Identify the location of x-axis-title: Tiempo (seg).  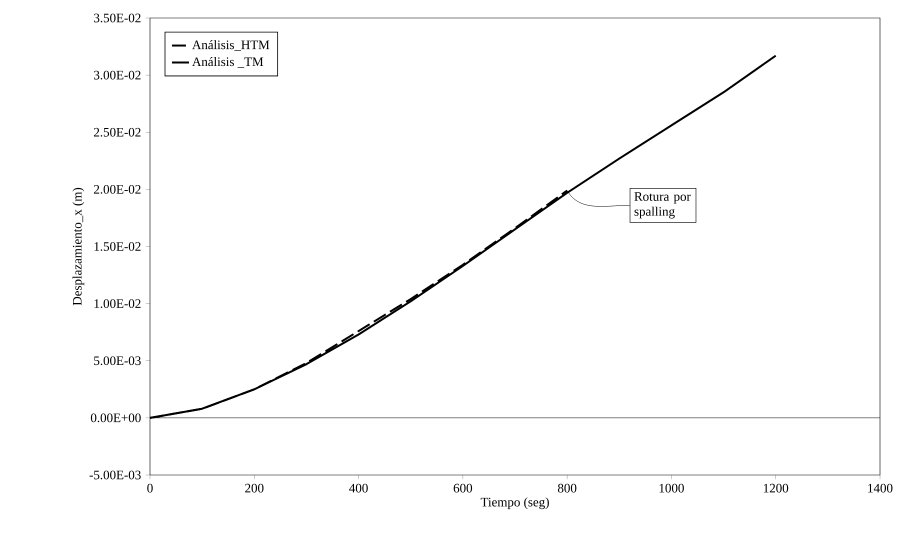
(514, 503).